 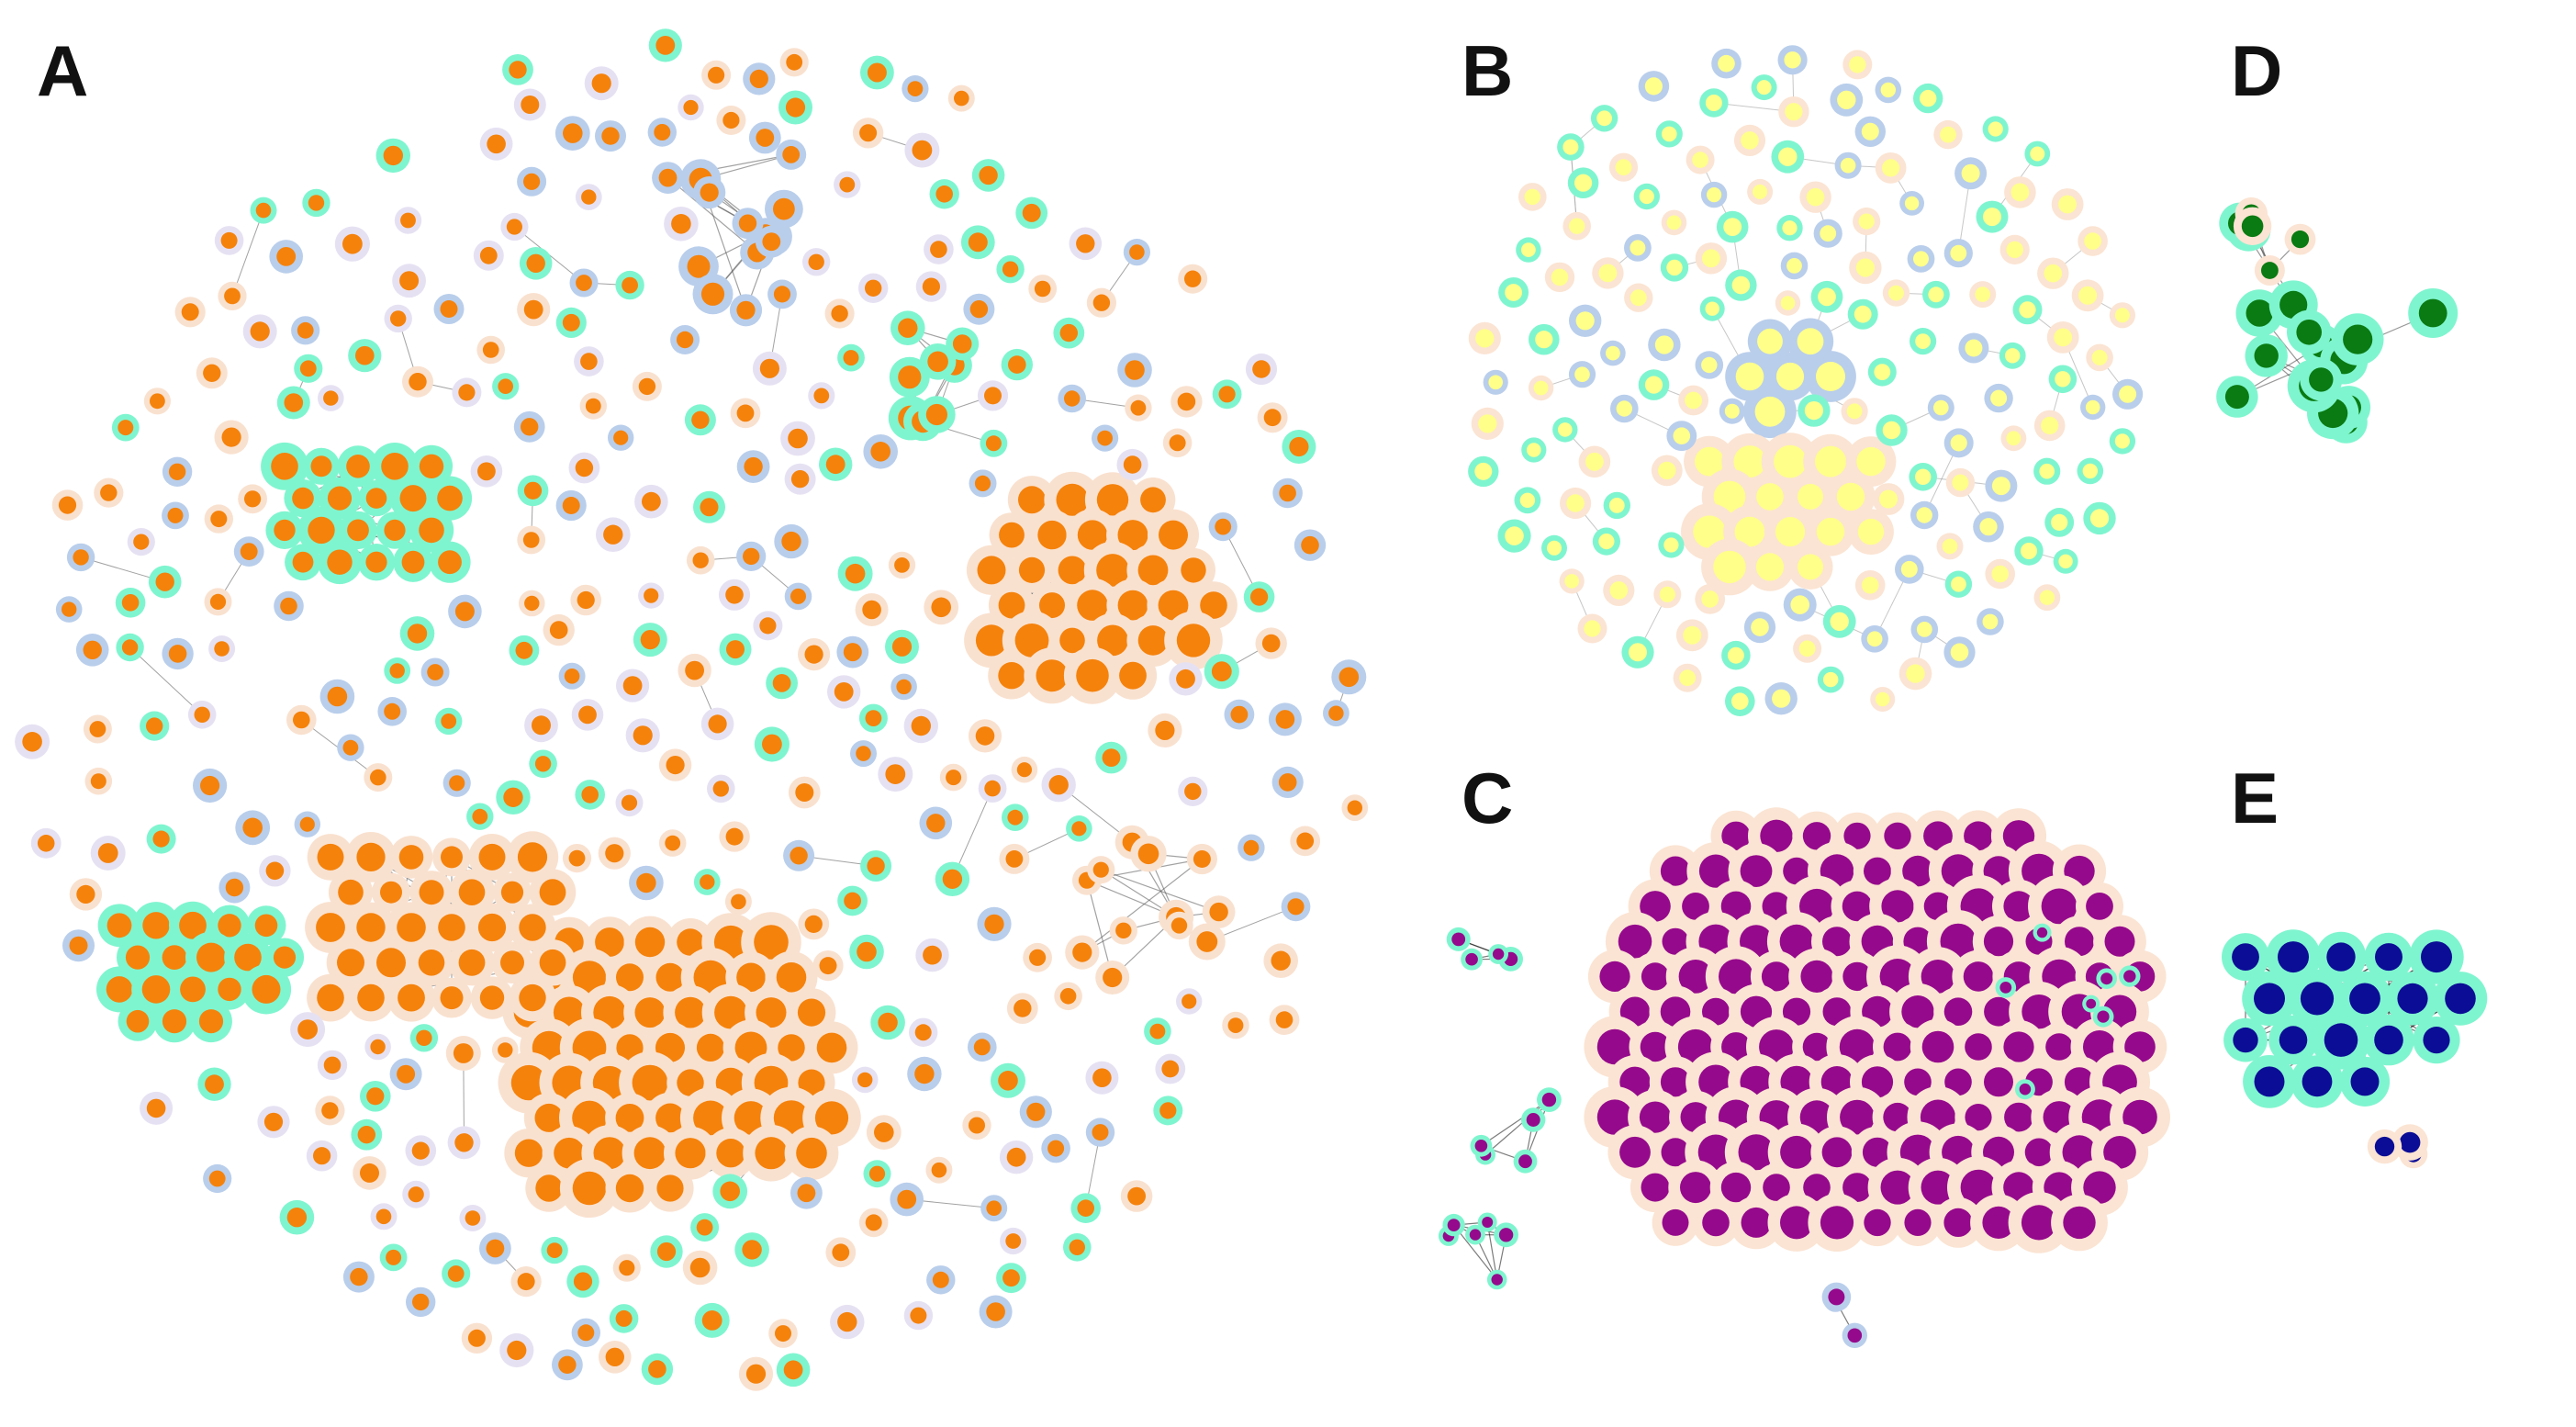 What do you see at coordinates (1799, 367) in the screenshot?
I see `panel-b: B` at bounding box center [1799, 367].